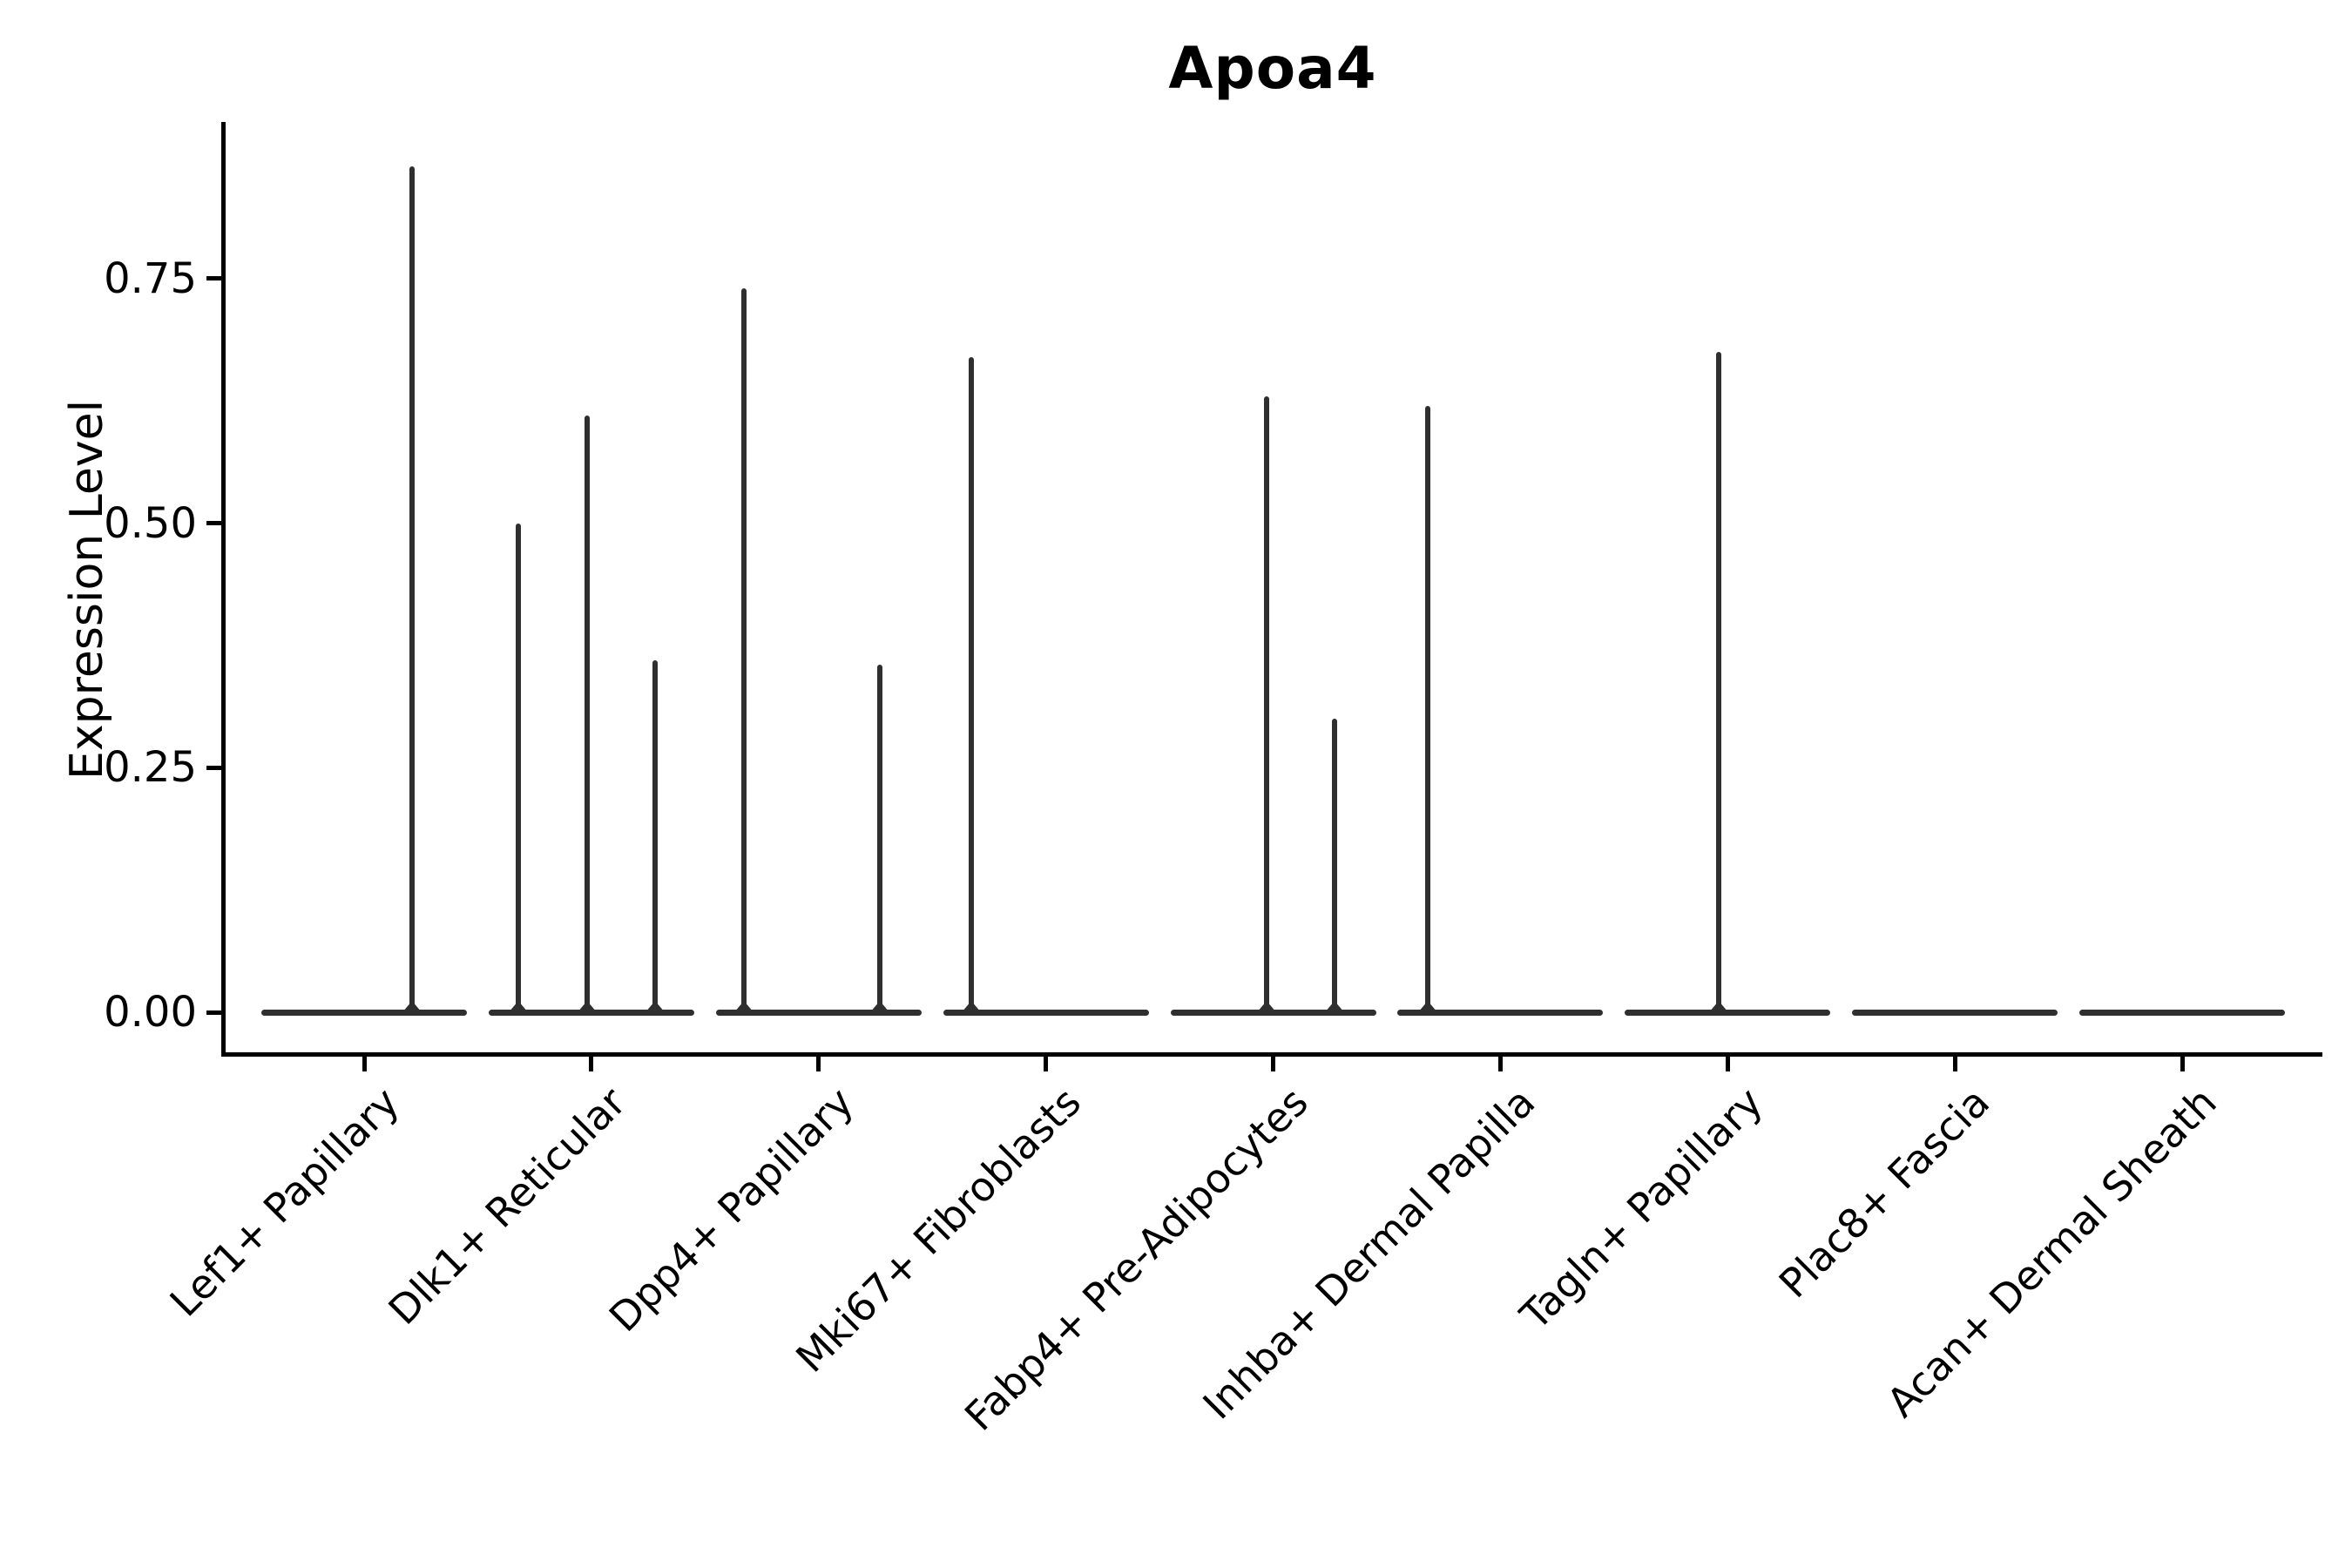 This screenshot has width=2352, height=1568. I want to click on x-axis-line, so click(1271, 1054).